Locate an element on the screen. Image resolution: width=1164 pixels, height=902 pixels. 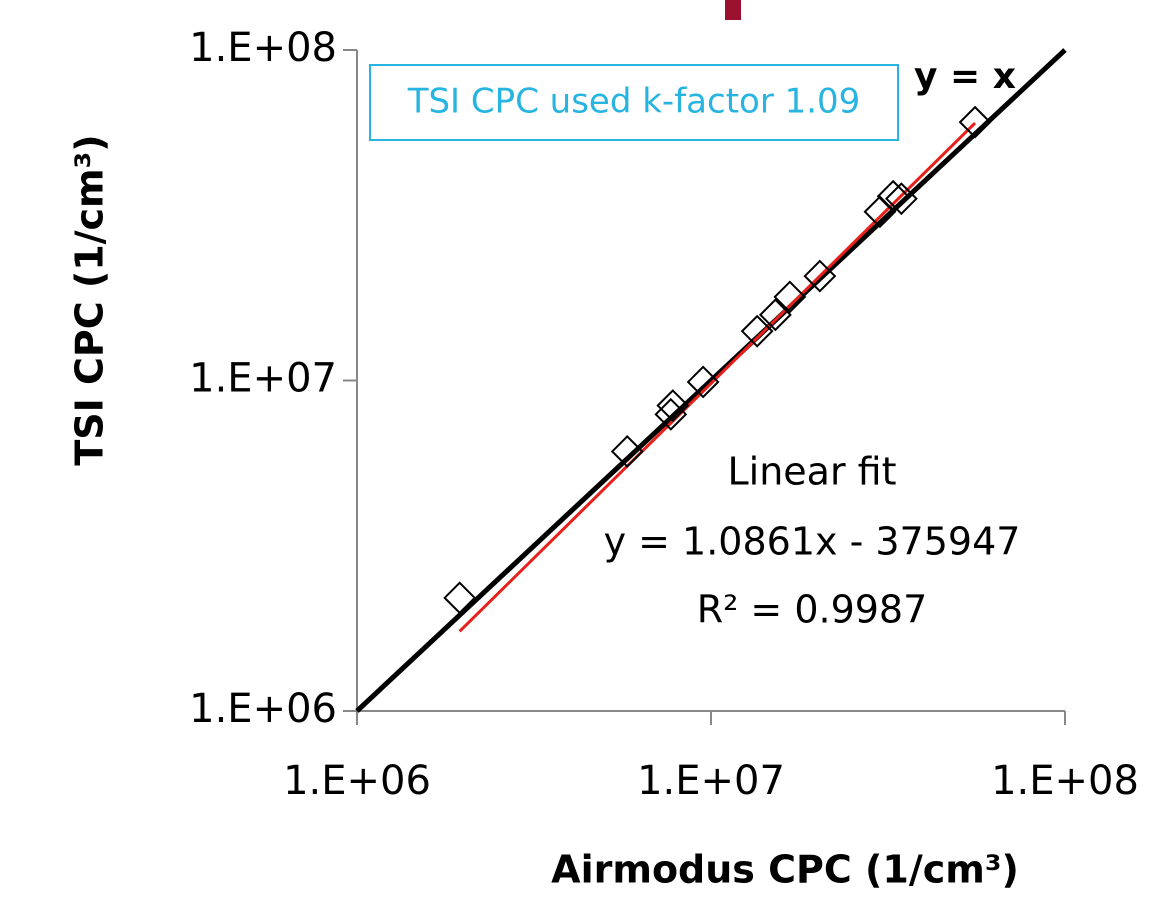
annotation-box is located at coordinates (634, 102).